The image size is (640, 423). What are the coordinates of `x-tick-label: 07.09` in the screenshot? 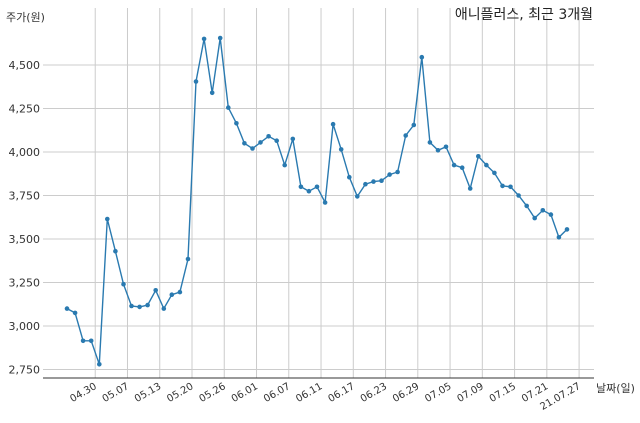 It's located at (471, 393).